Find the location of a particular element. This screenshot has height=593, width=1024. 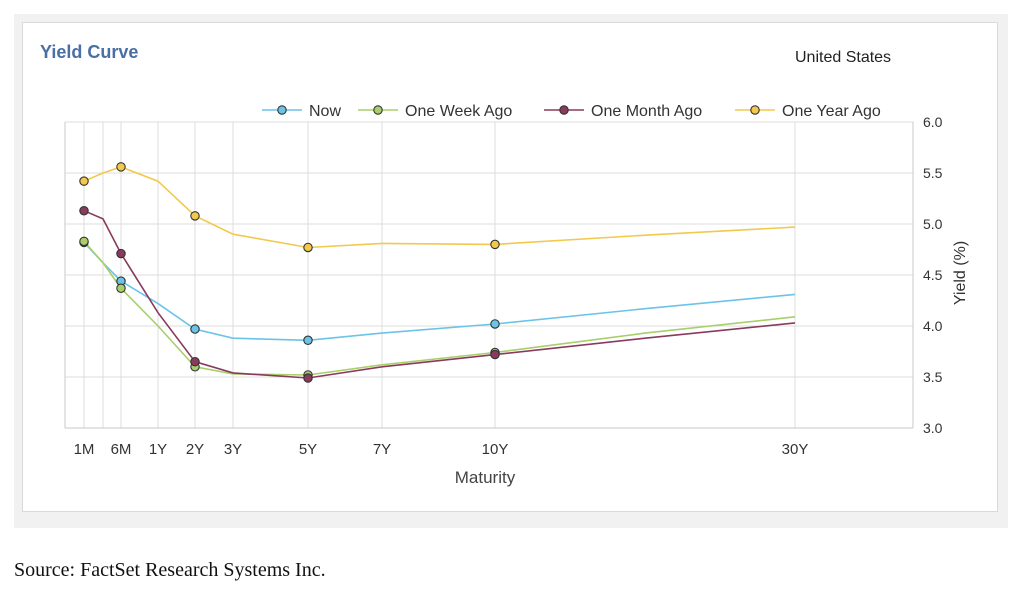

y-tick-label: 3.5 is located at coordinates (933, 377).